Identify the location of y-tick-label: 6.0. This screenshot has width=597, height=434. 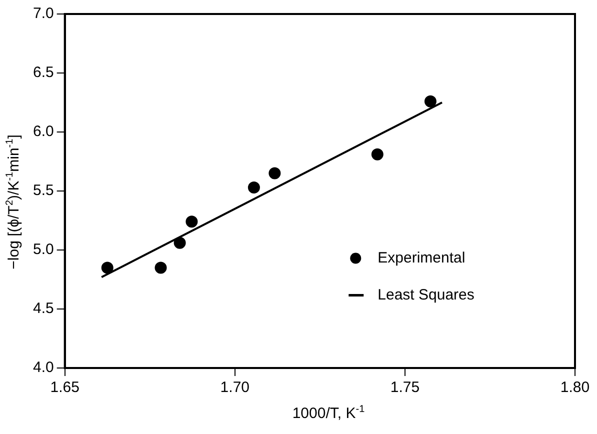
(43, 131).